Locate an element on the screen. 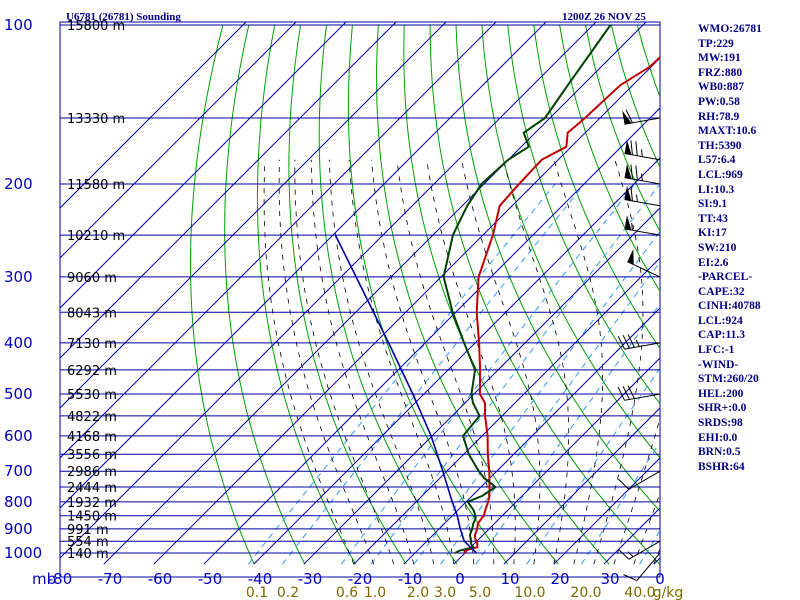 The width and height of the screenshot is (800, 600). index-row: SHR+:0.0 is located at coordinates (722, 408).